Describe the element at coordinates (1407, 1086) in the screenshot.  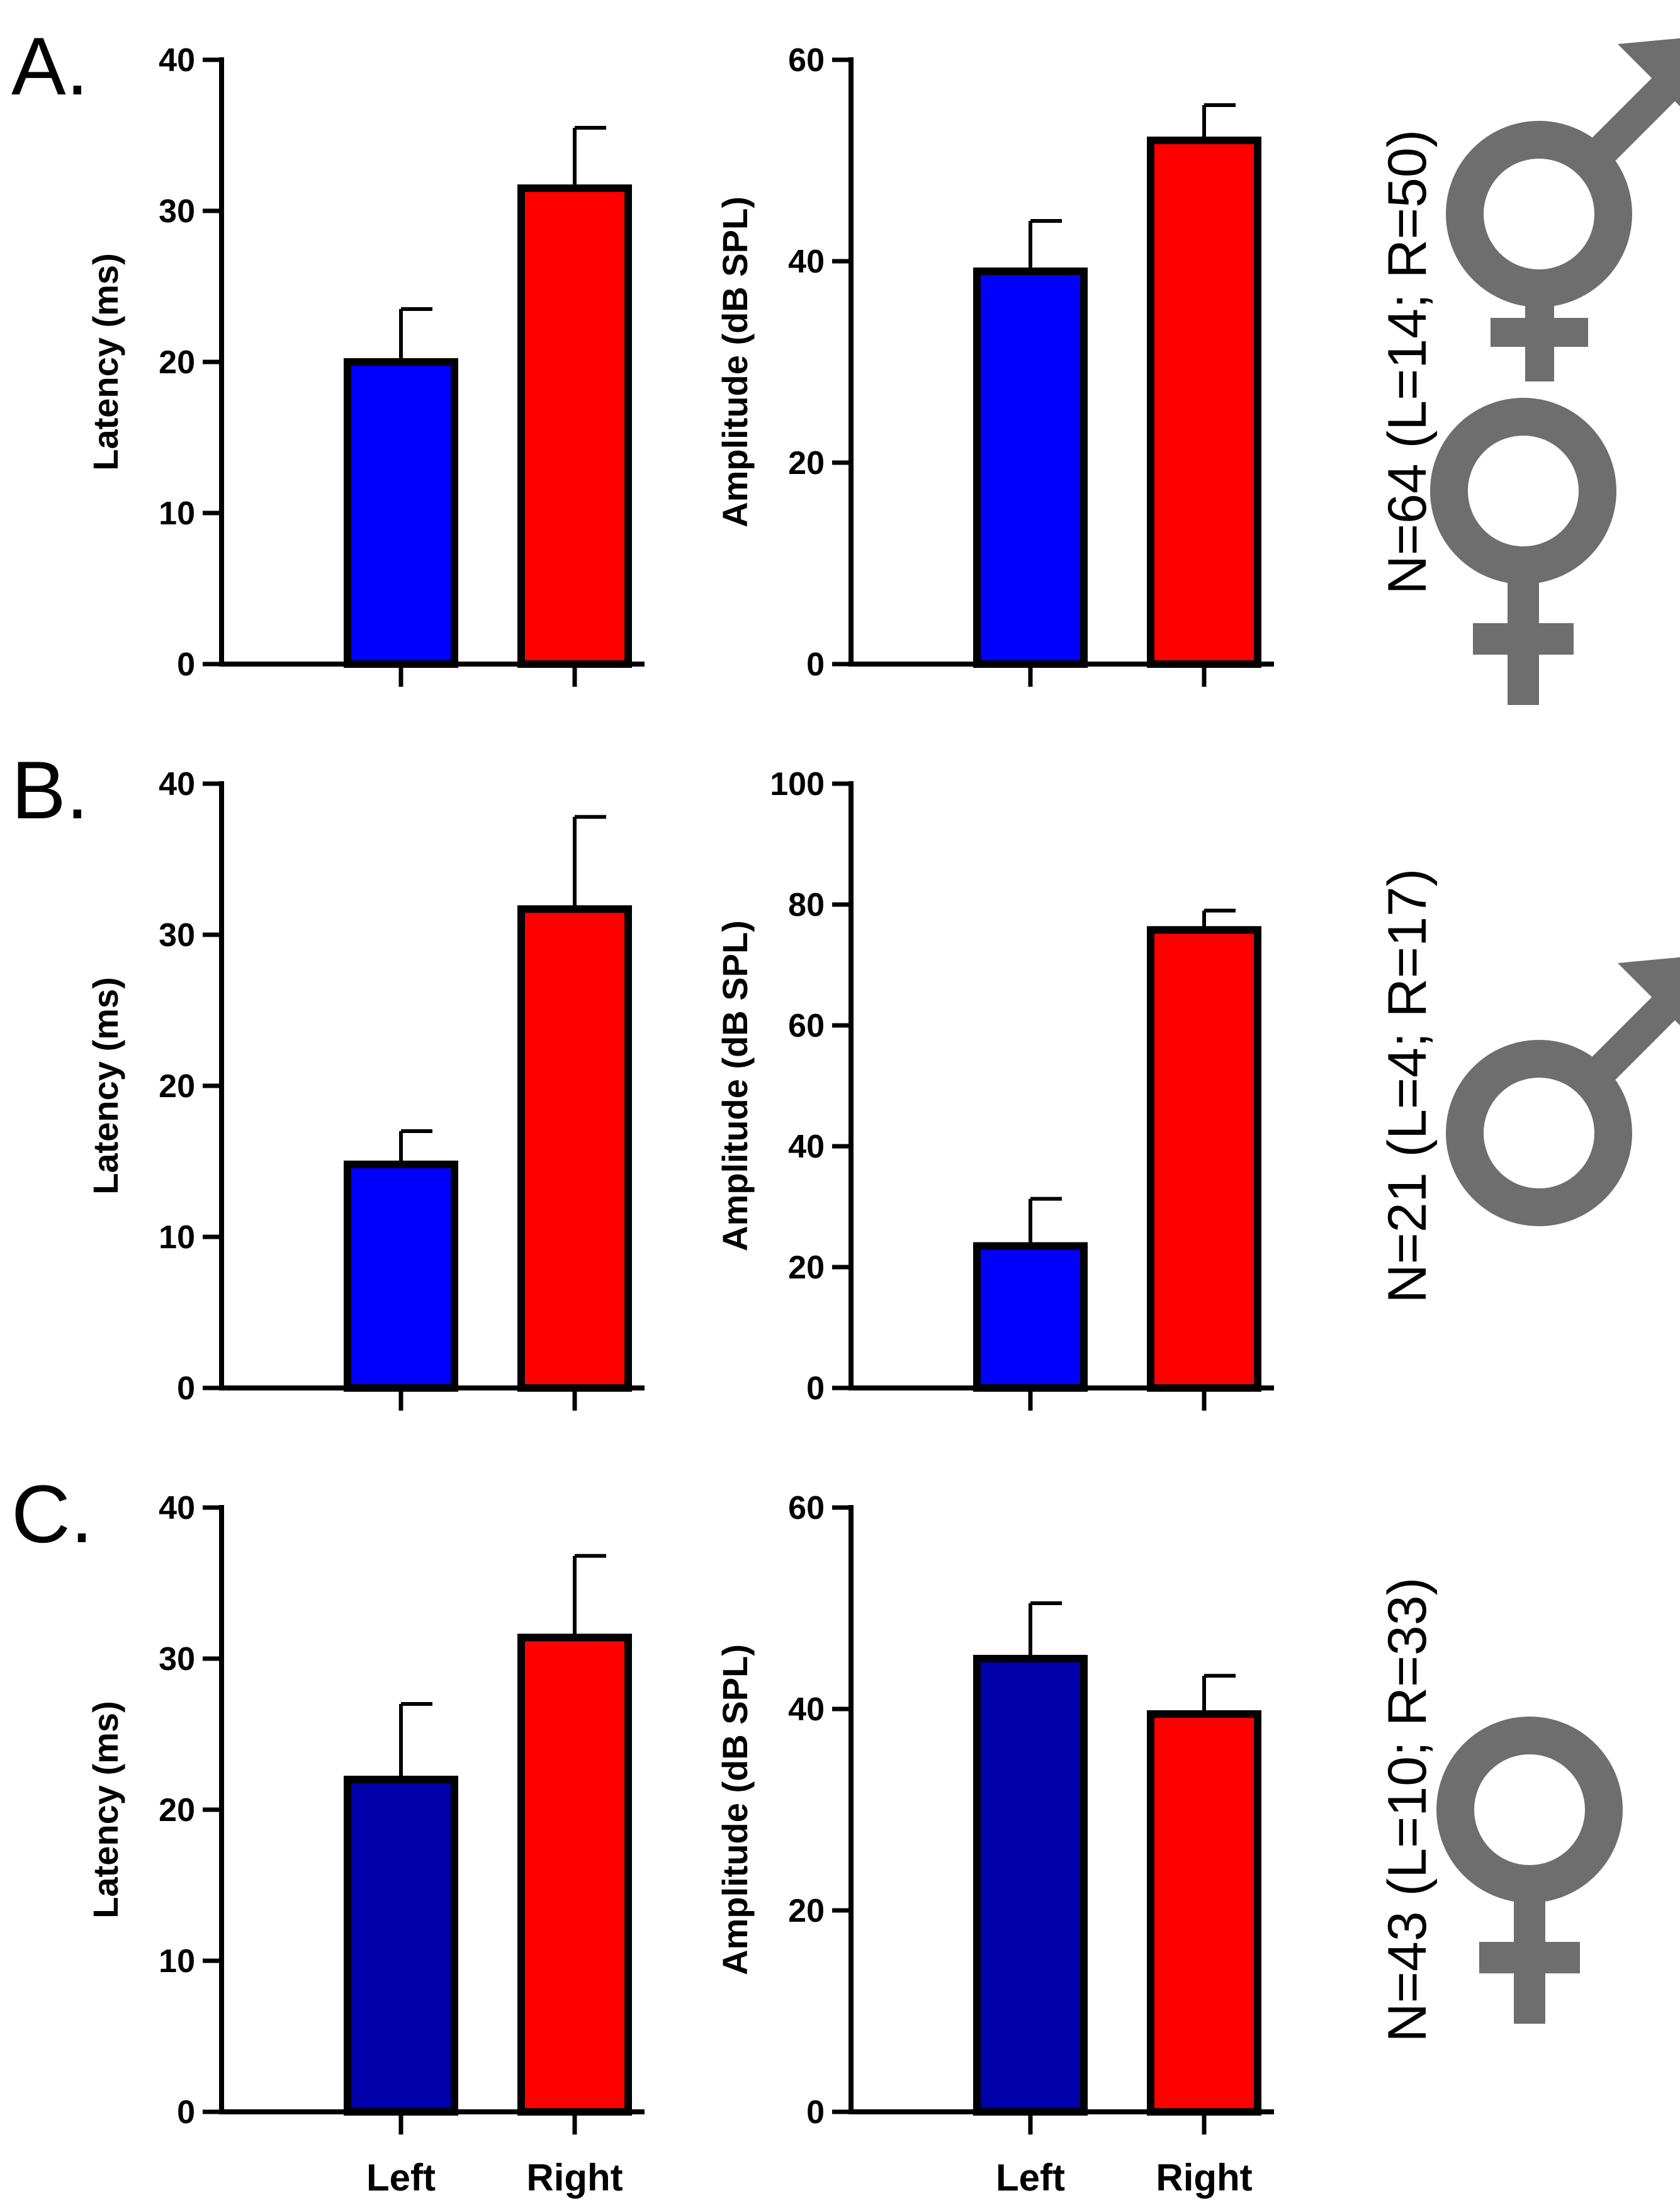
I see `sample-size-note: N=21 (L=4; R=17)` at that location.